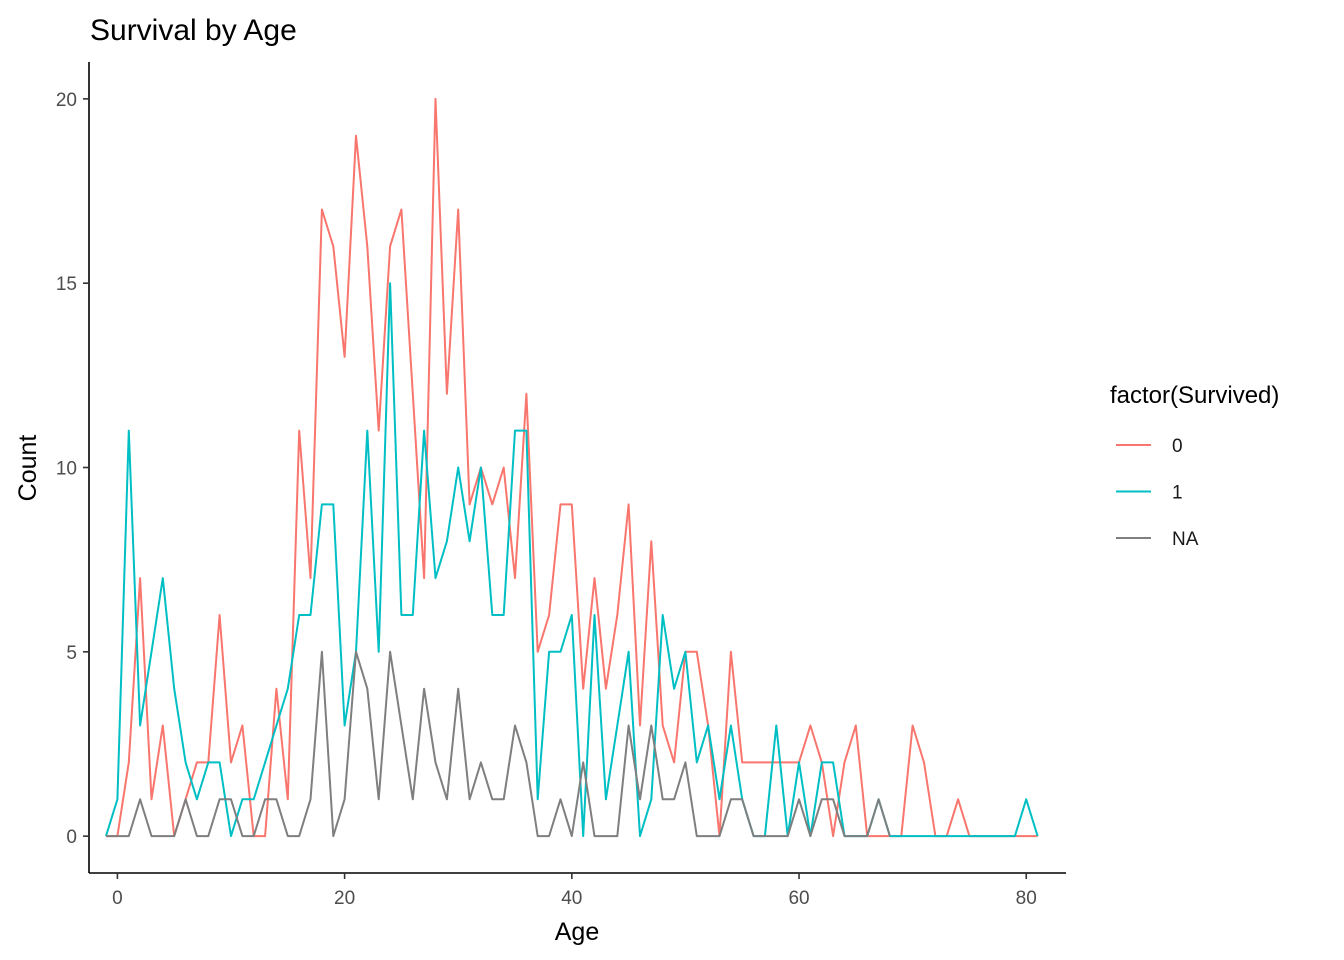  I want to click on legend-item-1: 1, so click(1149, 493).